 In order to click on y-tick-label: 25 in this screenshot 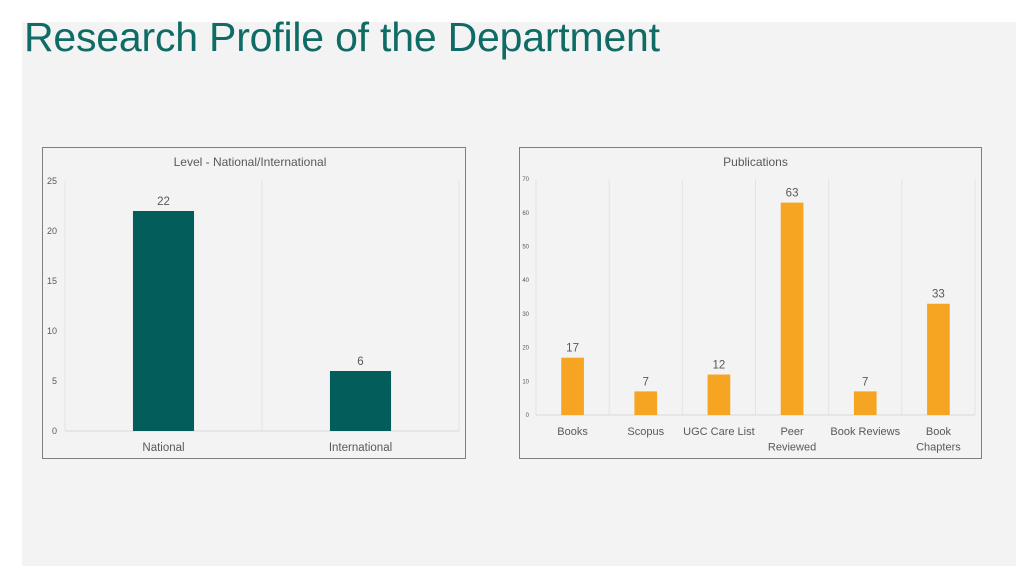, I will do `click(52, 181)`.